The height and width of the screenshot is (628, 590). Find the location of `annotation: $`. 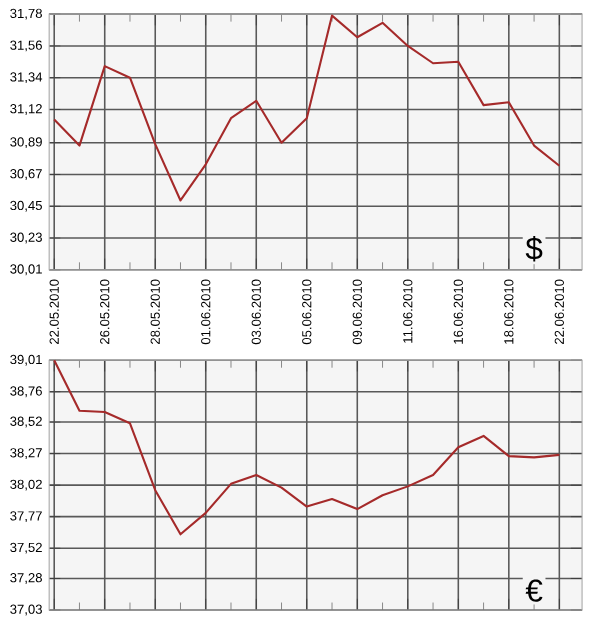

annotation: $ is located at coordinates (534, 249).